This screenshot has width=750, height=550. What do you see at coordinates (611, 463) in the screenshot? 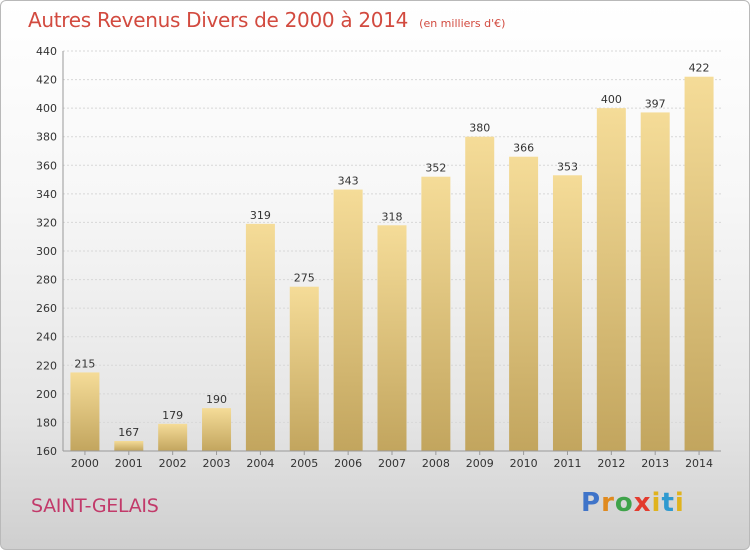
I see `x-tick-label: 2012` at bounding box center [611, 463].